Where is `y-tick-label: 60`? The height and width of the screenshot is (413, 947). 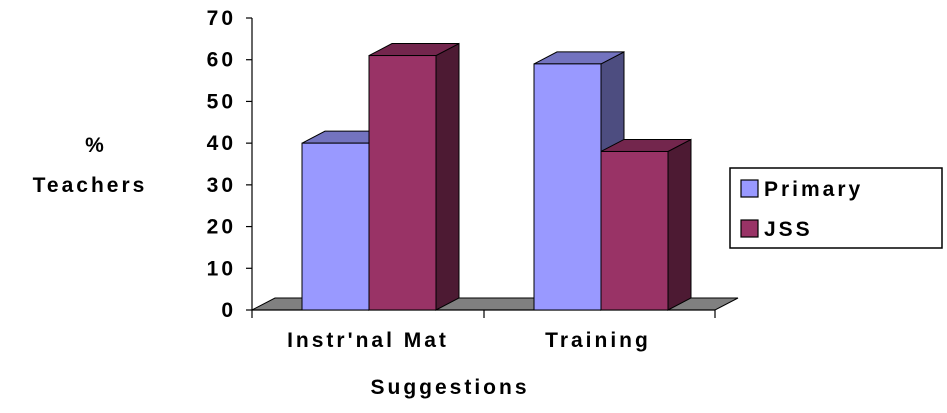
y-tick-label: 60 is located at coordinates (221, 60).